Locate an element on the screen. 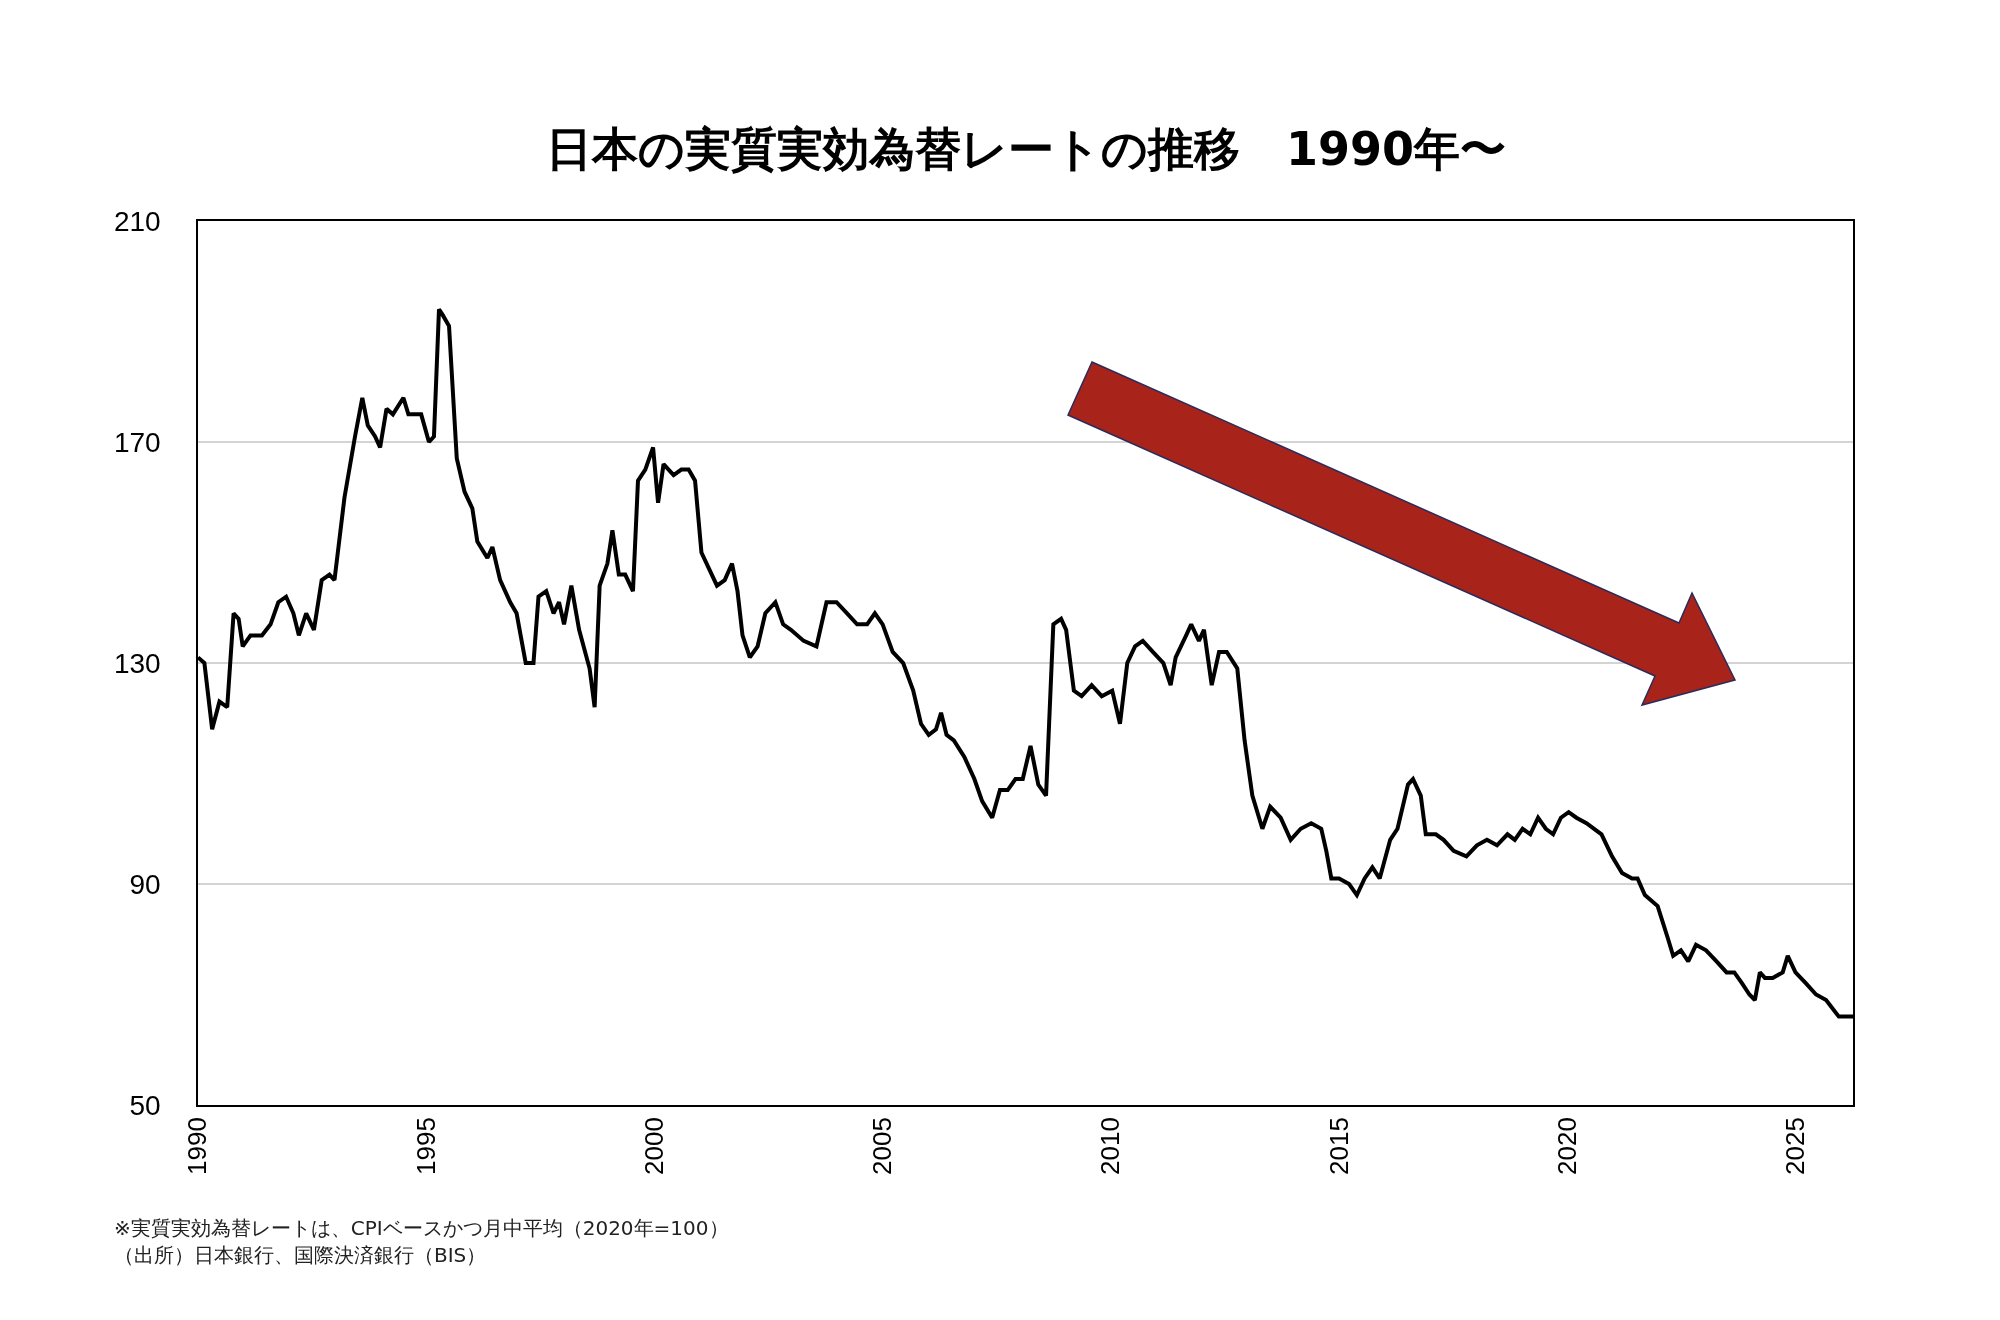 This screenshot has height=1320, width=2000. text: （出所）日本銀行、国際決済銀行（BIS） is located at coordinates (300, 1255).